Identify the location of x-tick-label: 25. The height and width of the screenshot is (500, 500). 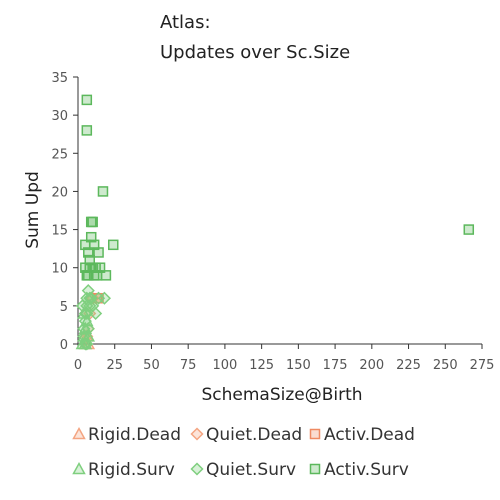
(114, 365).